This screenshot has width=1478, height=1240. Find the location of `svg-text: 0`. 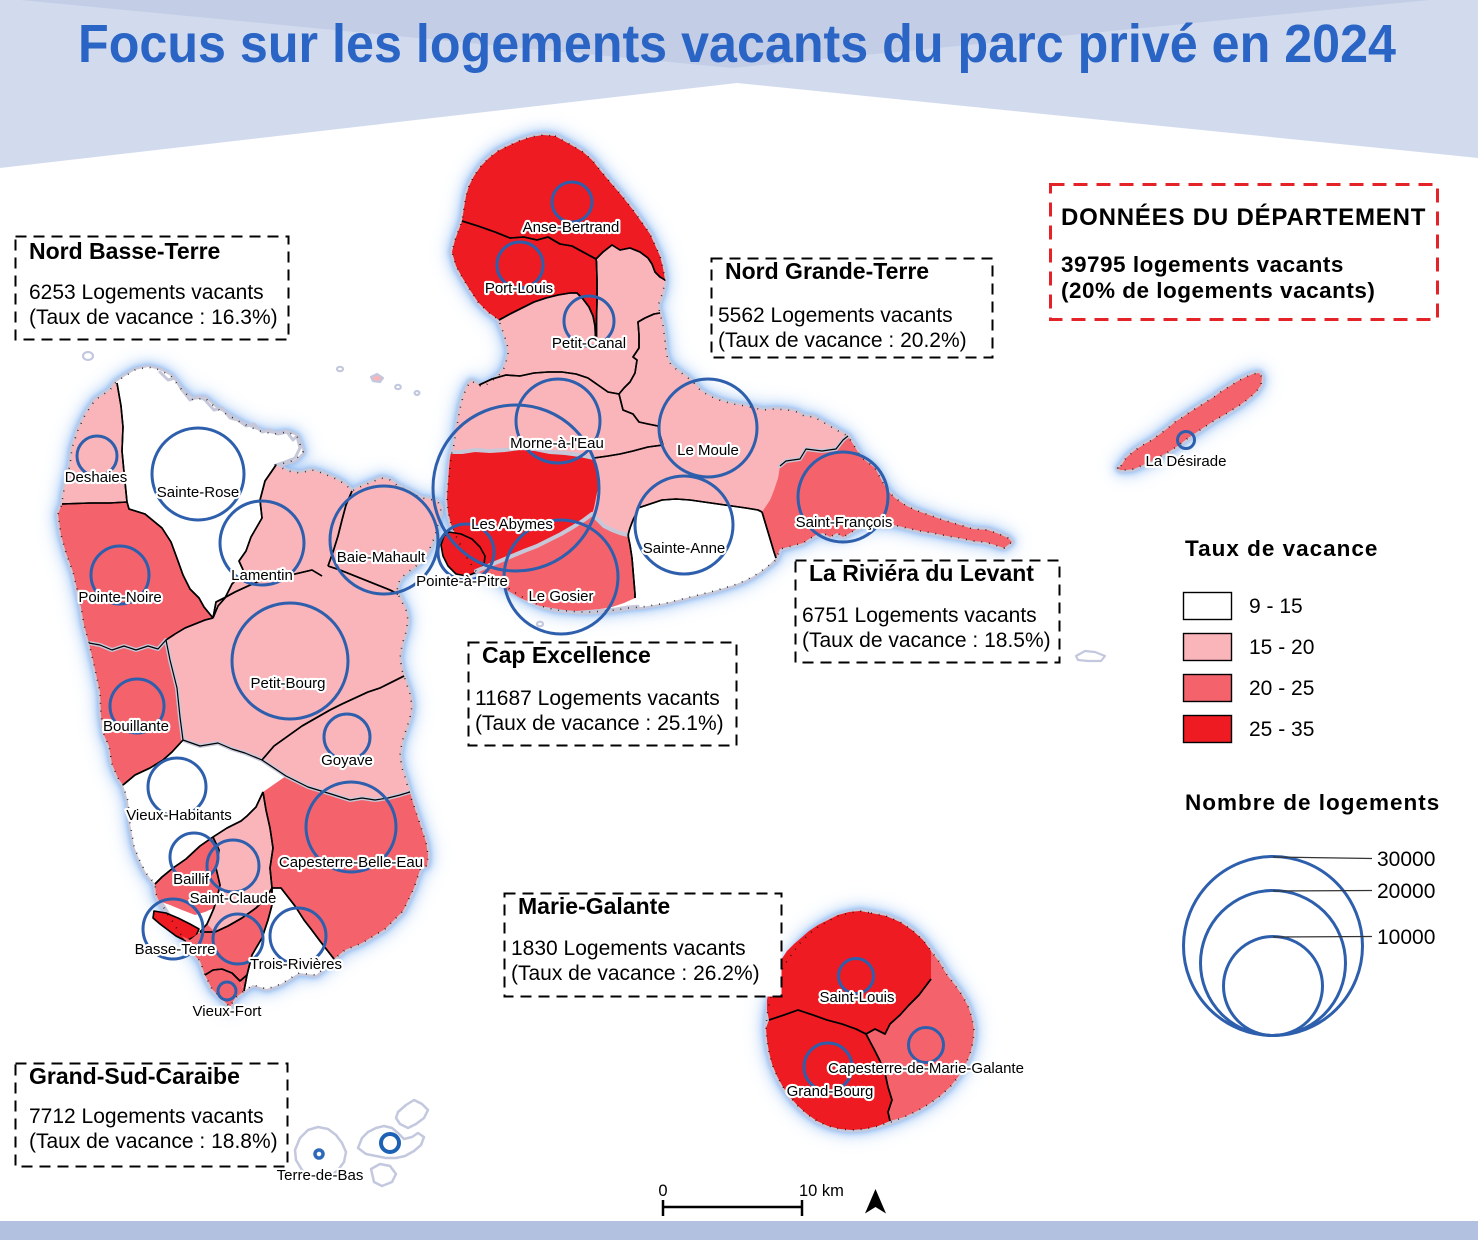

svg-text: 0 is located at coordinates (662, 1191).